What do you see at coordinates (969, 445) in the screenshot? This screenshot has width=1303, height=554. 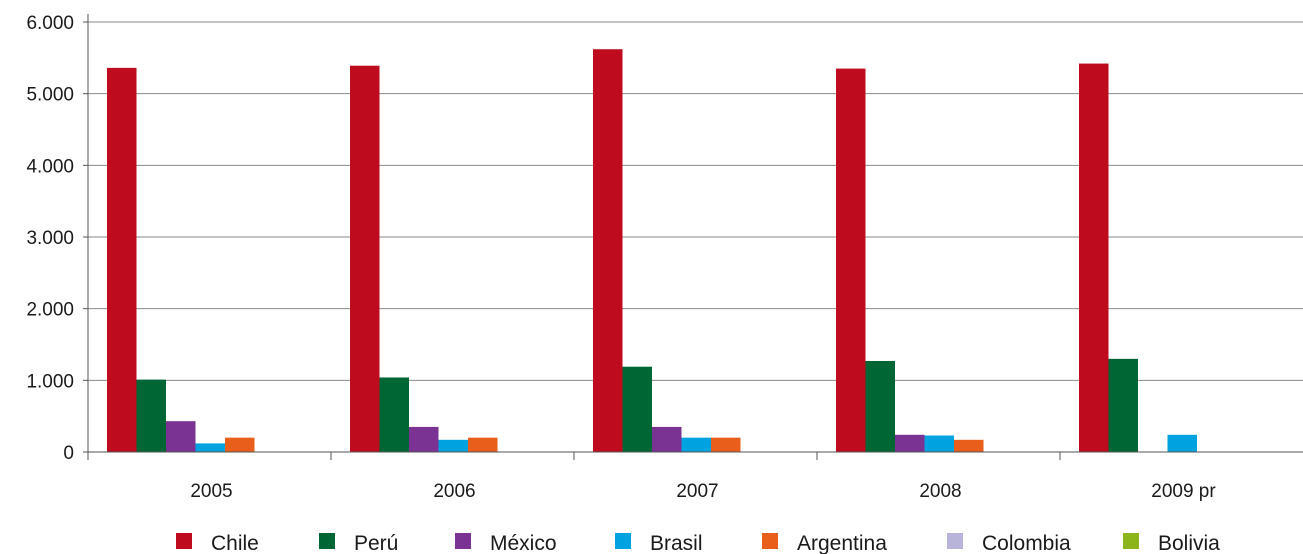 I see `bar-argentina-2008` at bounding box center [969, 445].